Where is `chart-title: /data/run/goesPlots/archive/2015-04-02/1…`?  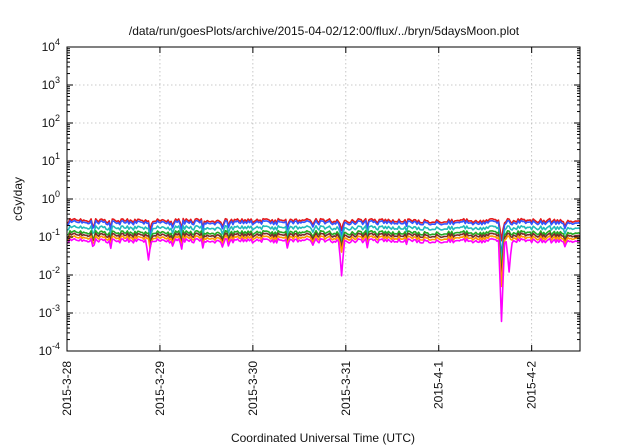
chart-title: /data/run/goesPlots/archive/2015-04-02/1… is located at coordinates (324, 31).